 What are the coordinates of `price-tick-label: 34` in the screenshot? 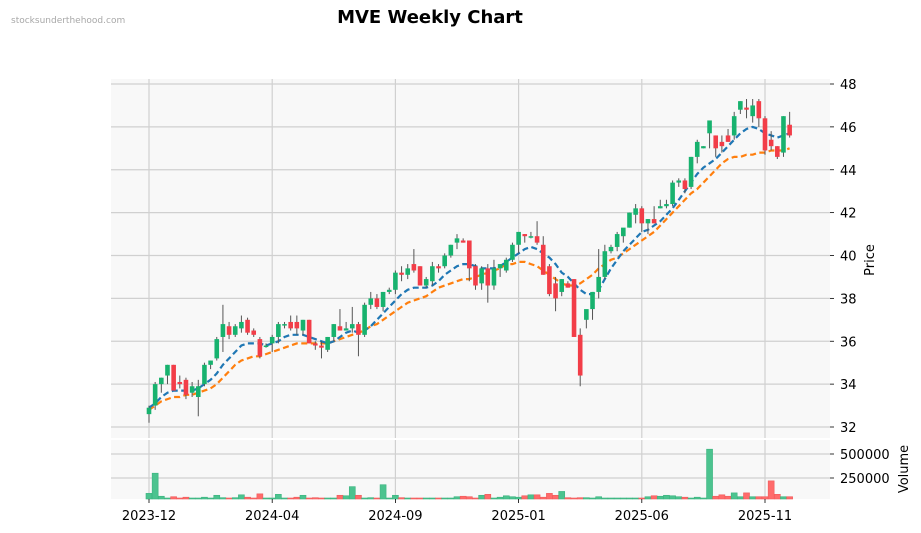 It's located at (848, 385).